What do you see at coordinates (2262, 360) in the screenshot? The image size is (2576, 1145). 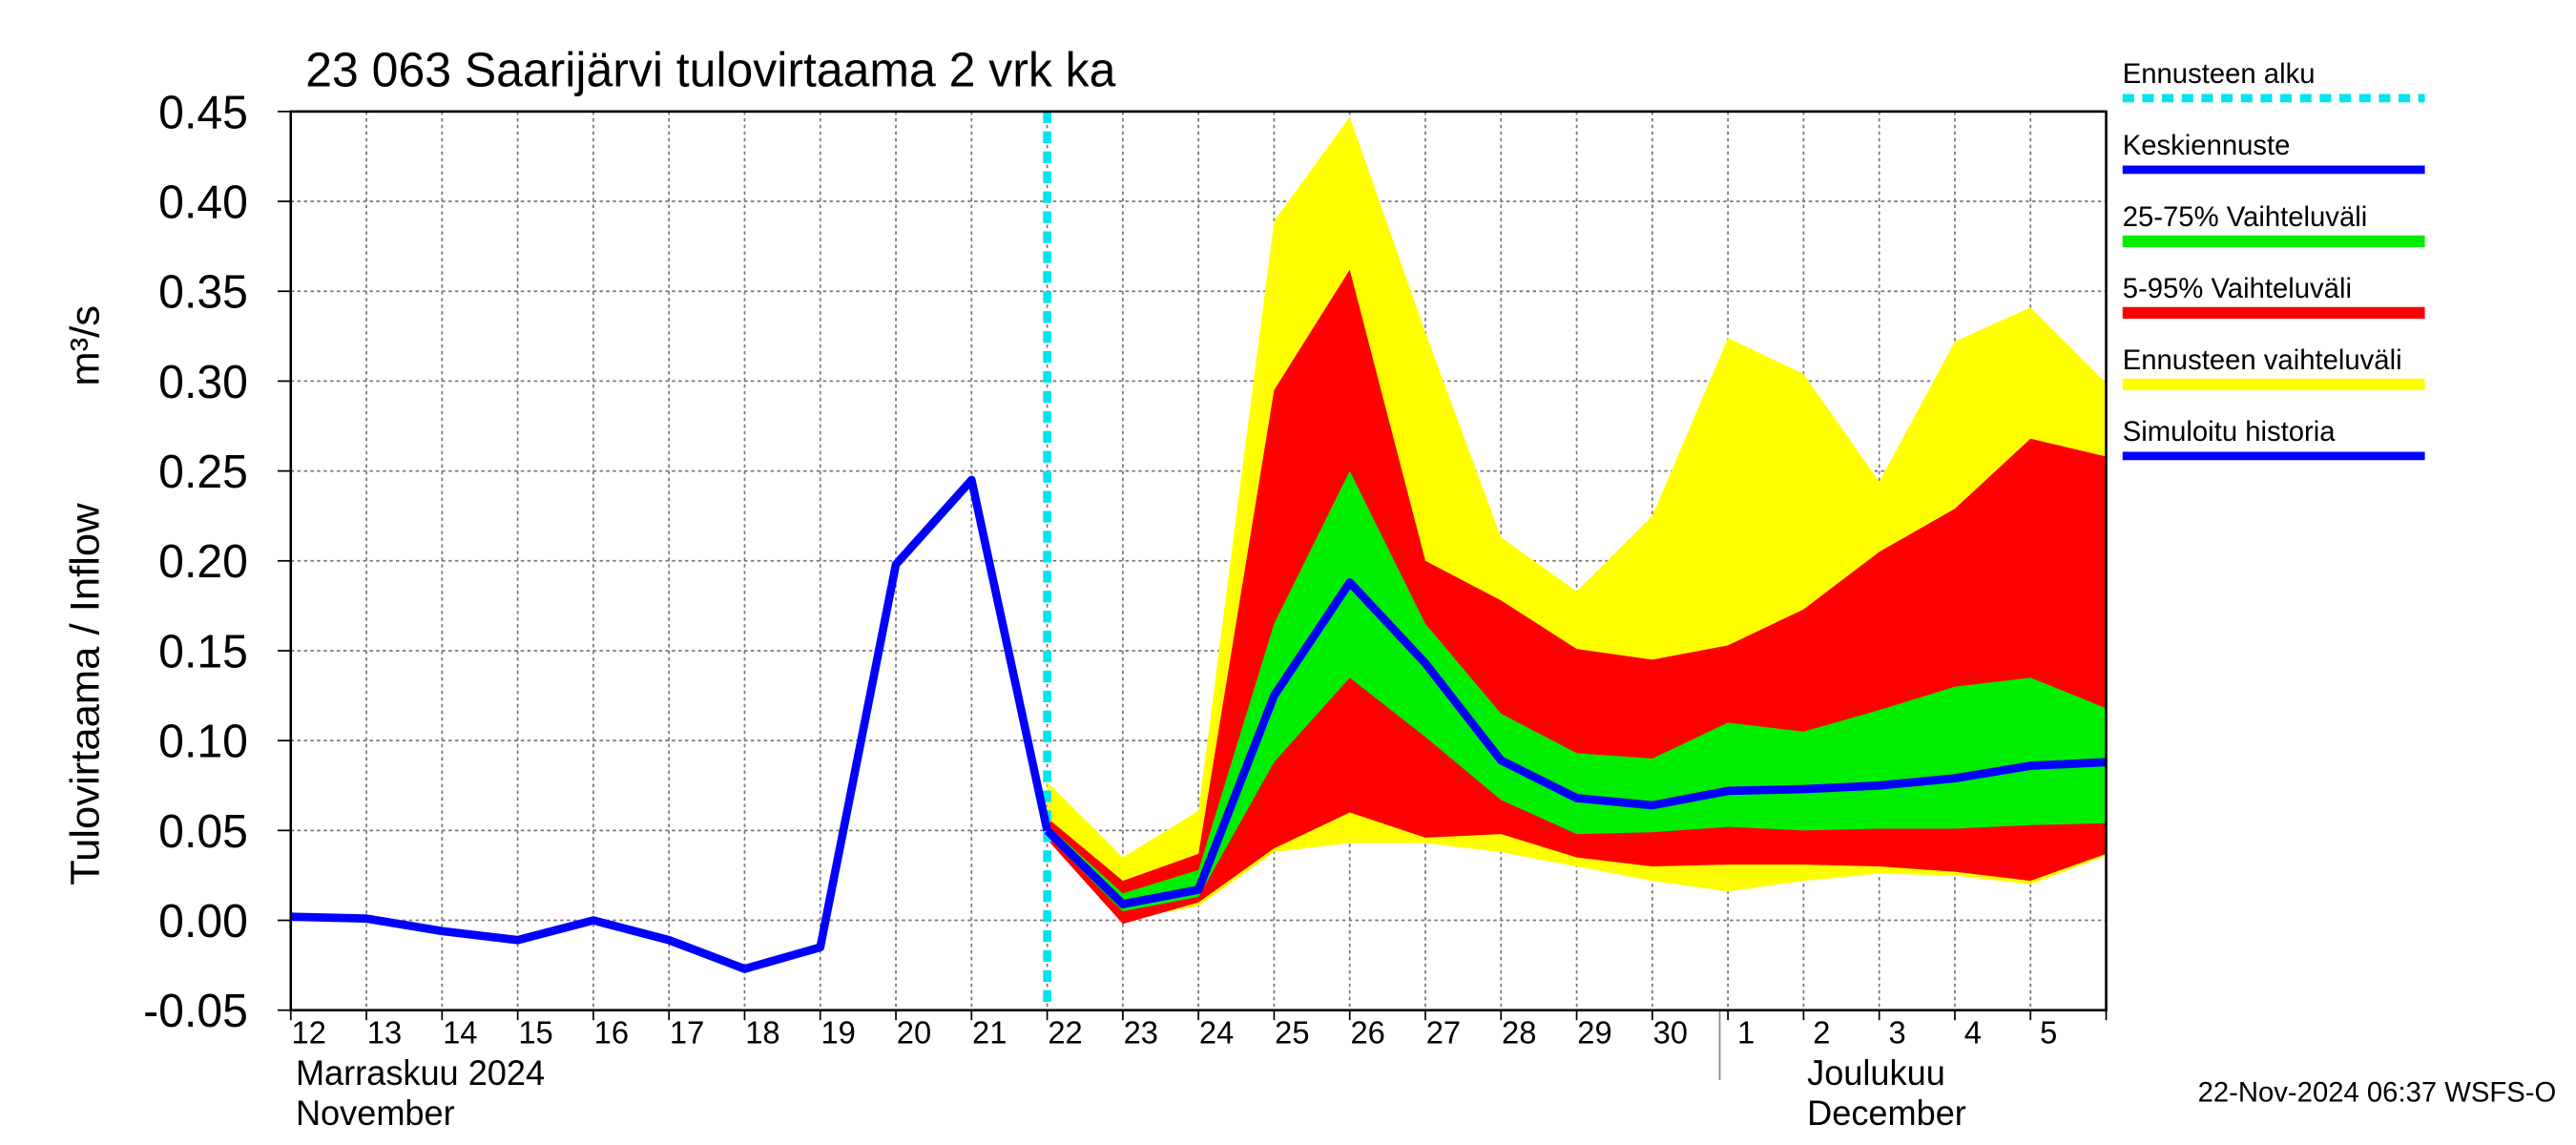 I see `legend-label: Ennusteen vaihteluväli` at bounding box center [2262, 360].